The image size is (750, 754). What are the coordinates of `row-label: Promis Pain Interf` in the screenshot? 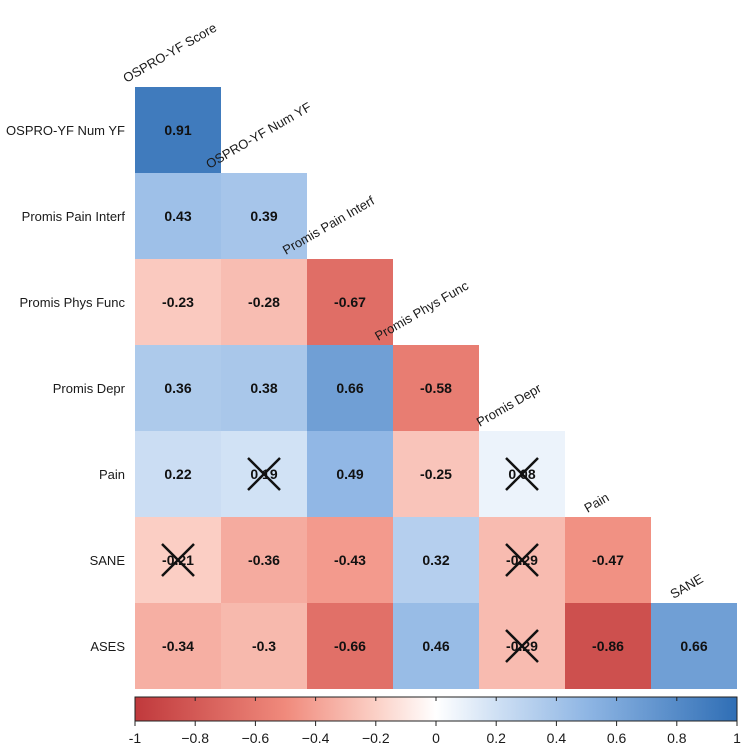 It's located at (74, 216).